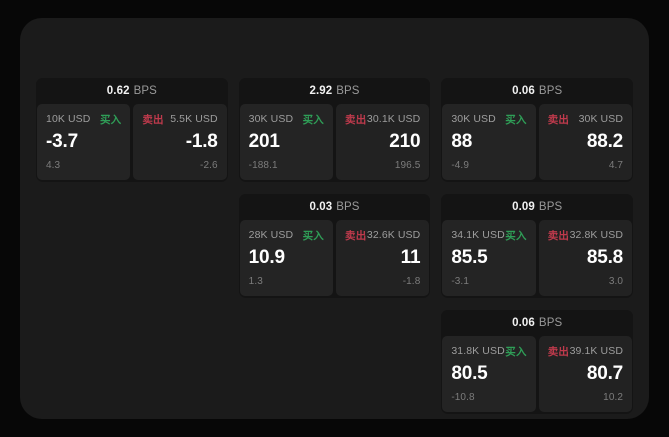 The width and height of the screenshot is (669, 437). What do you see at coordinates (180, 142) in the screenshot?
I see `sell-panel: 卖出 5.5K USD -1.8 -2.6` at bounding box center [180, 142].